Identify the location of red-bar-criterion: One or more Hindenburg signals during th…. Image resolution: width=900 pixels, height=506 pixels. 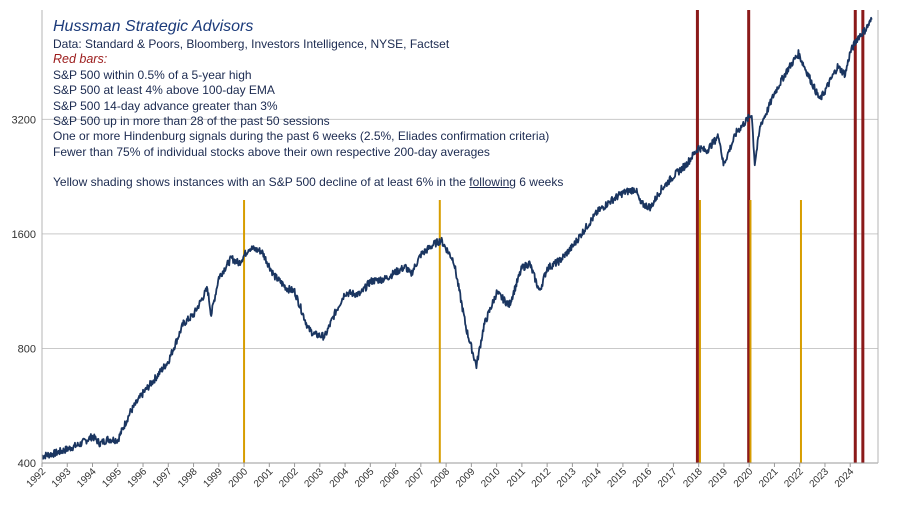
(301, 136).